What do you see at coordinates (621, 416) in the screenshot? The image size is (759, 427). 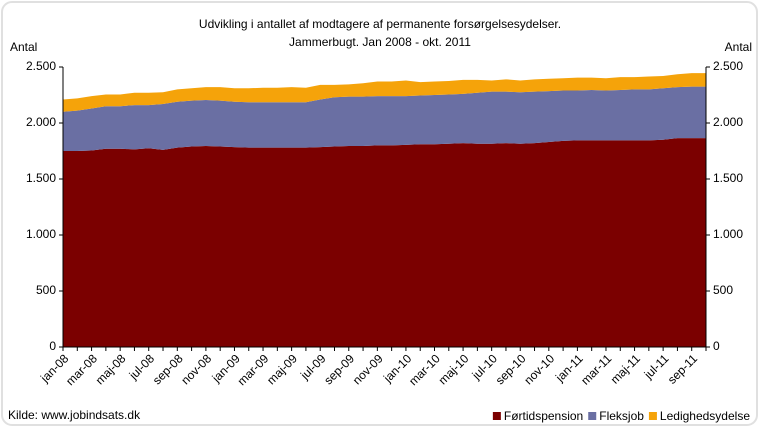 I see `legend-label: Fleksjob` at bounding box center [621, 416].